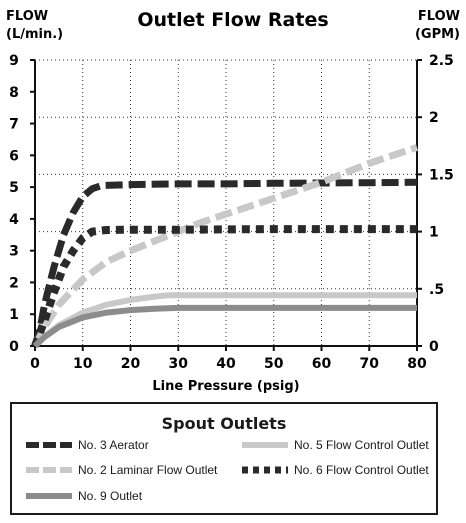 This screenshot has height=523, width=466. I want to click on y-axis-label-right: FLOW, so click(439, 16).